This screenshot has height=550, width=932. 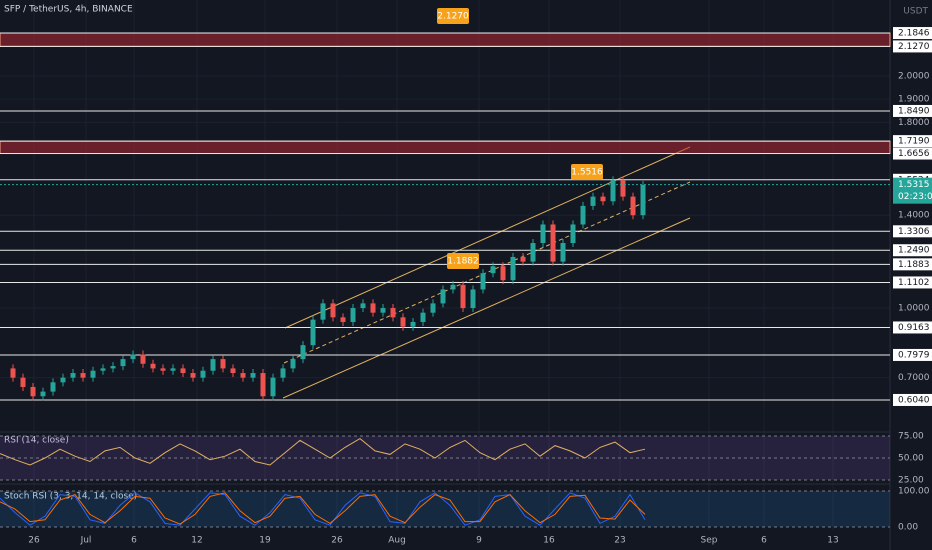 I want to click on level-label: 1.2490, so click(x=914, y=251).